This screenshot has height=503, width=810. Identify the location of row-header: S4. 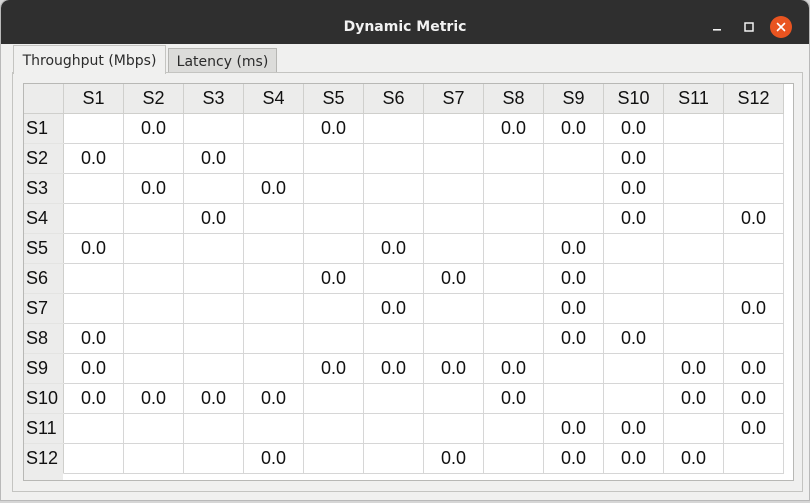
(44, 218).